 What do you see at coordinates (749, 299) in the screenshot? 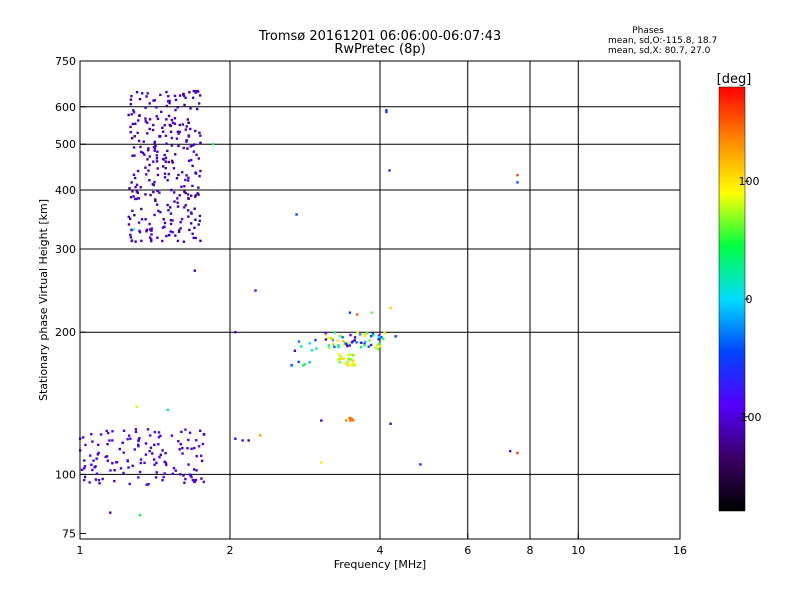
I see `colorbar-ticks: 100 0 -100` at bounding box center [749, 299].